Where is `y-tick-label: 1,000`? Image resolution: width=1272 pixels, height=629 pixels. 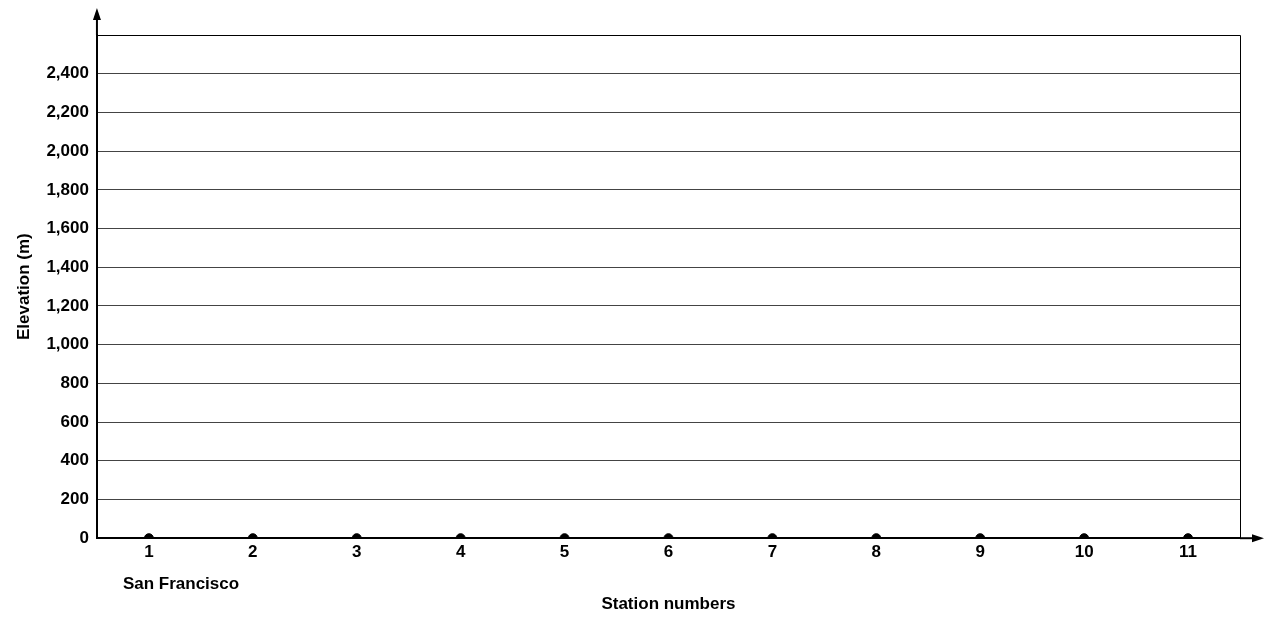
y-tick-label: 1,000 is located at coordinates (67, 344).